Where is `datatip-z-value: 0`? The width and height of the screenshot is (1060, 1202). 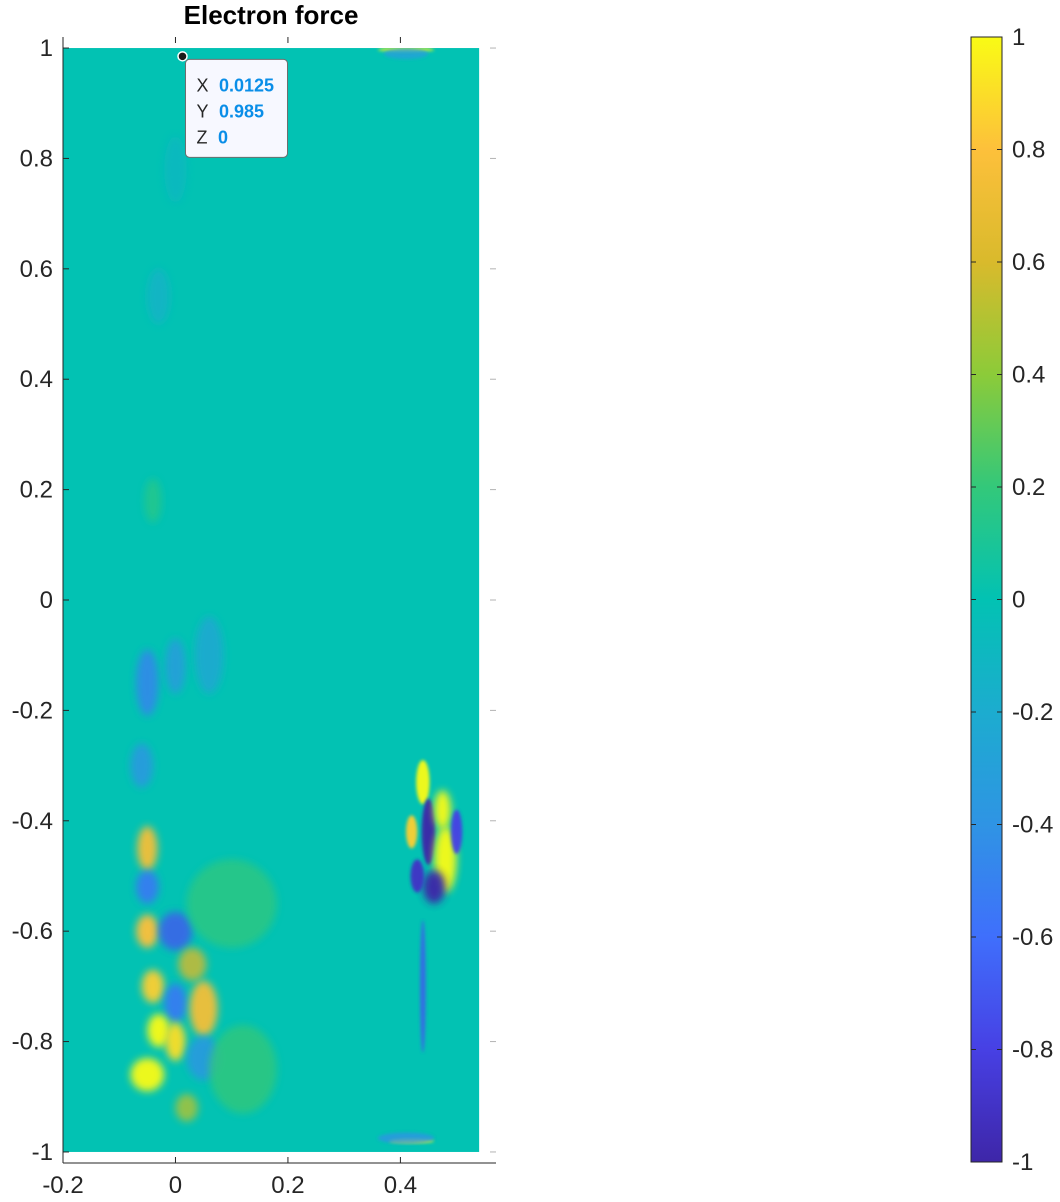
datatip-z-value: 0 is located at coordinates (223, 137).